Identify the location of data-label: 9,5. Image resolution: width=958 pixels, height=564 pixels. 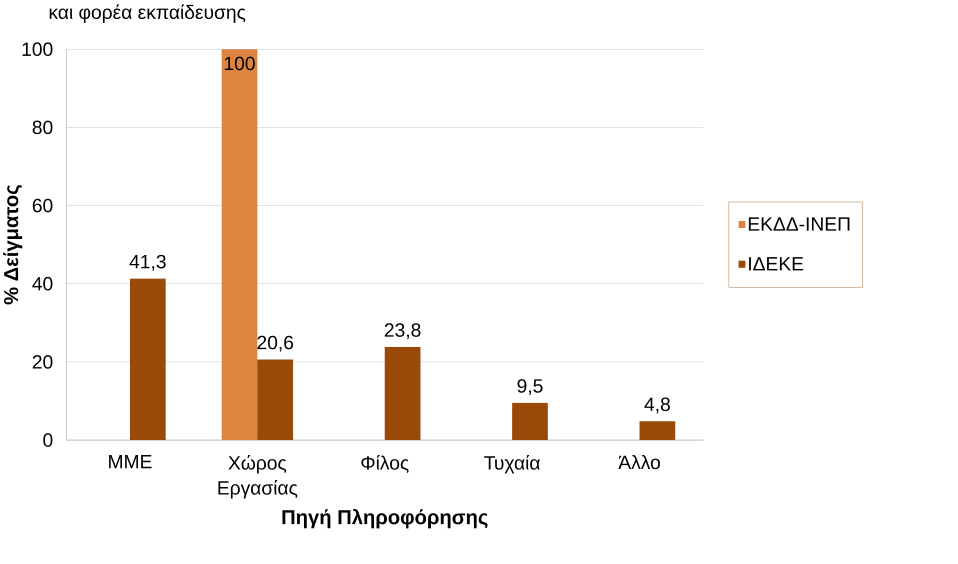
(530, 387).